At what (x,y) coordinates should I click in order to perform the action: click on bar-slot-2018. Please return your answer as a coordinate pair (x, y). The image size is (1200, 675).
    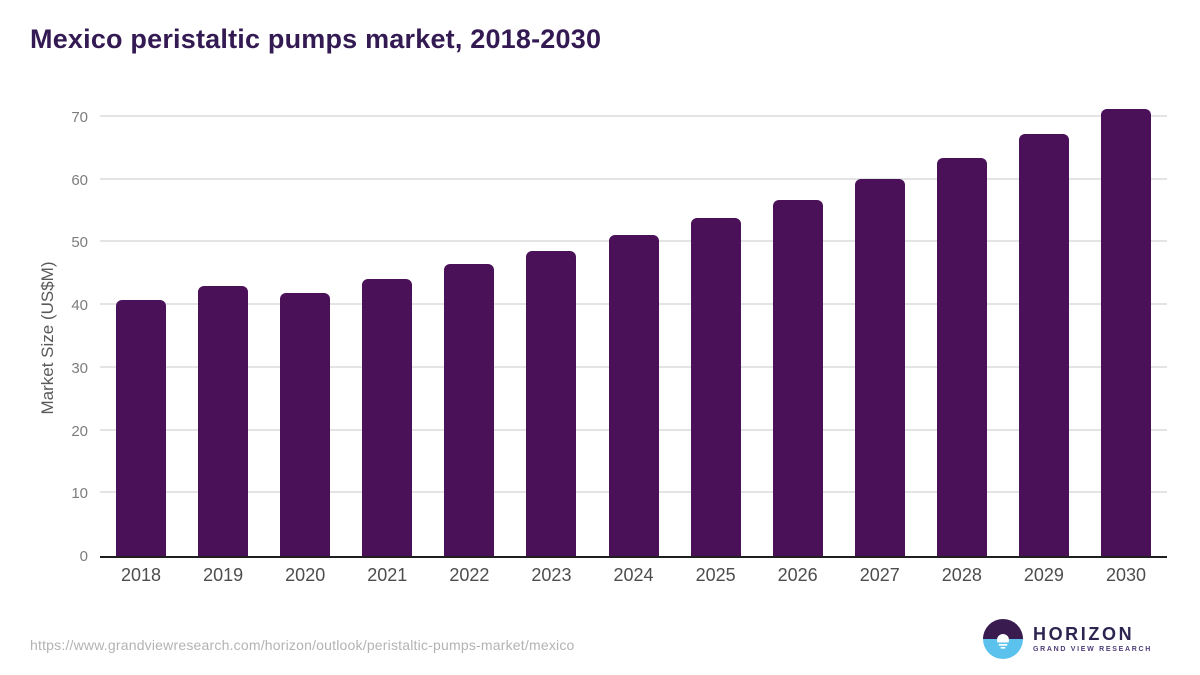
    Looking at the image, I should click on (141, 328).